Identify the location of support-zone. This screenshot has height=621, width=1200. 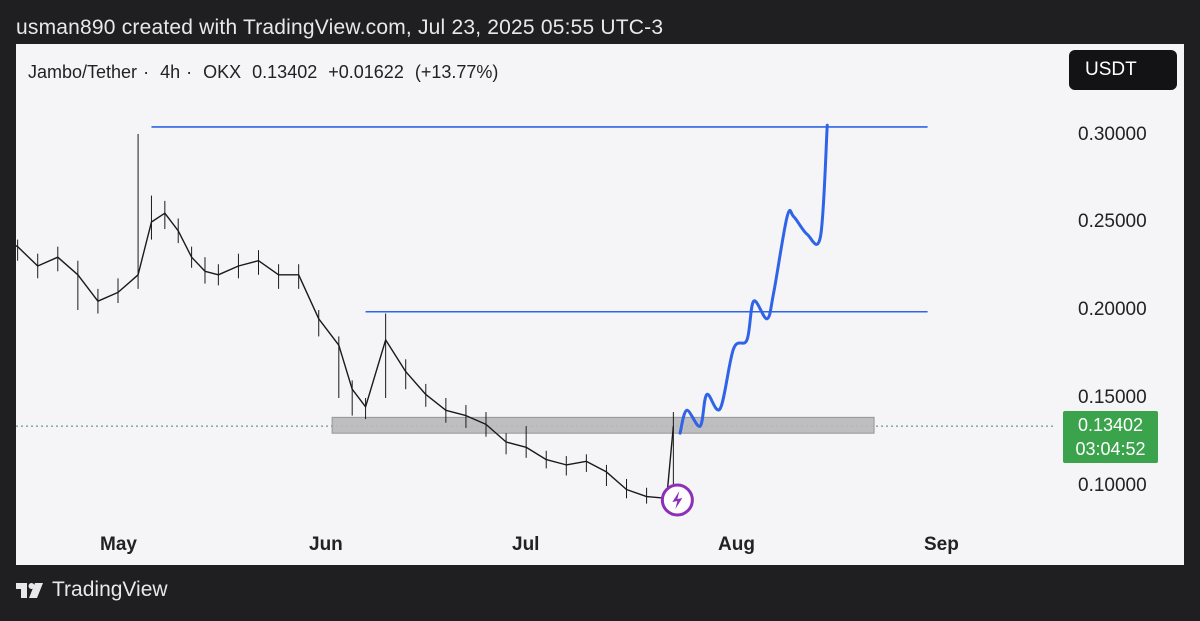
(603, 425).